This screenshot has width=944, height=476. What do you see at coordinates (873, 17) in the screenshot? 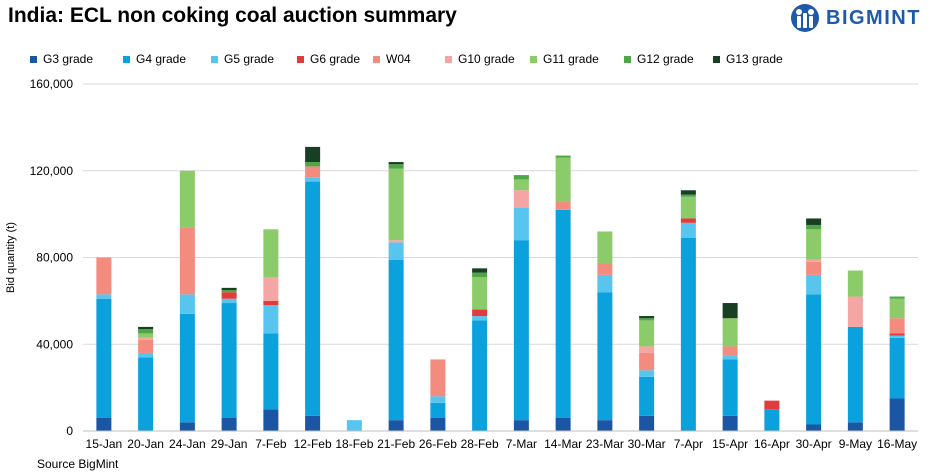
I see `brand-name: BIGMINT` at bounding box center [873, 17].